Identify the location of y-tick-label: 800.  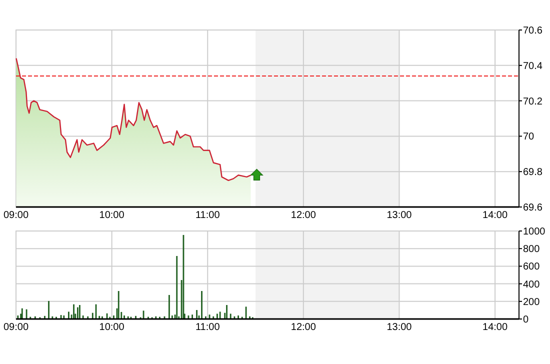
(531, 250).